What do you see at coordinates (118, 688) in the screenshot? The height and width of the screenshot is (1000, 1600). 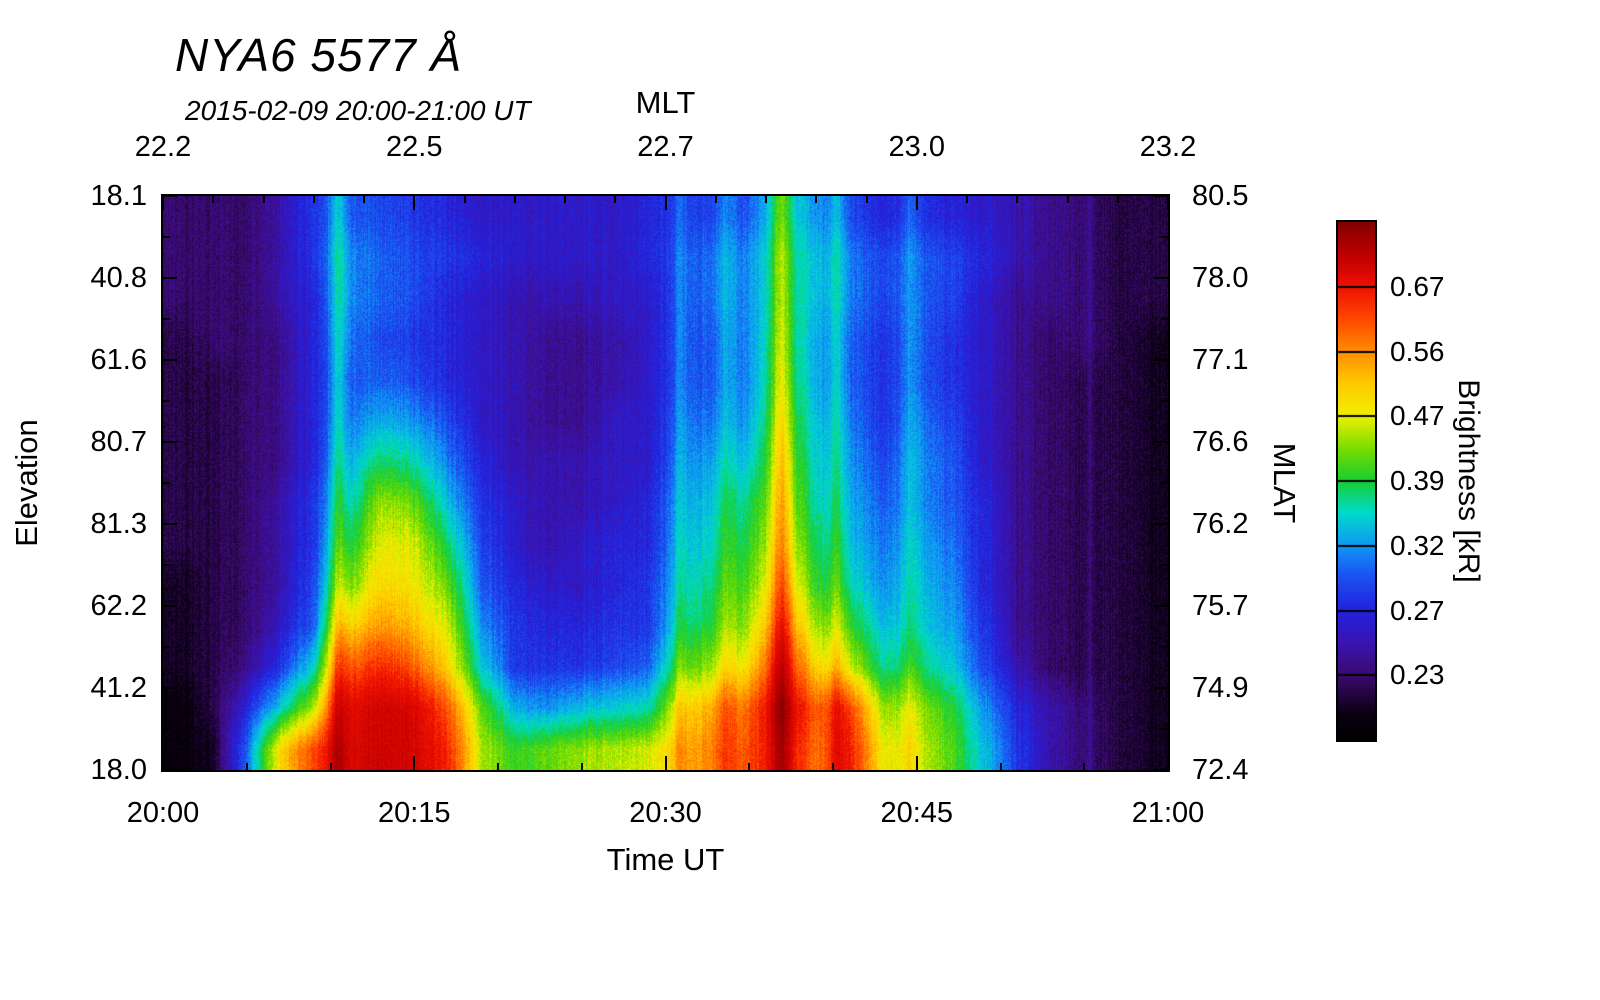 I see `elevation-tick-label: 41.2` at bounding box center [118, 688].